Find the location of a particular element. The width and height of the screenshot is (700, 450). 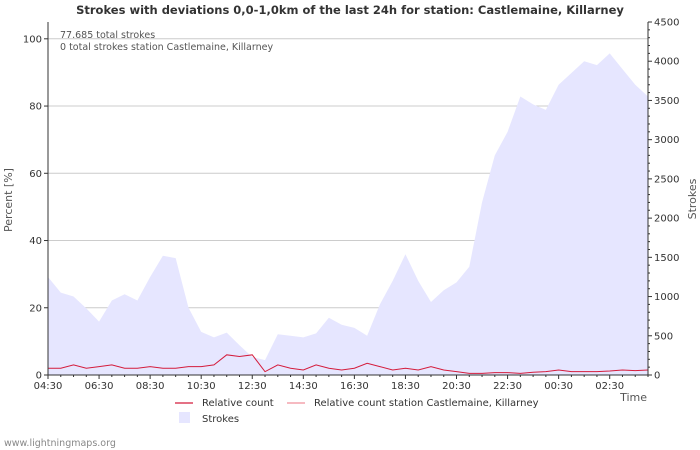

total-strokes-note: 77.685 total strokes is located at coordinates (107, 35).